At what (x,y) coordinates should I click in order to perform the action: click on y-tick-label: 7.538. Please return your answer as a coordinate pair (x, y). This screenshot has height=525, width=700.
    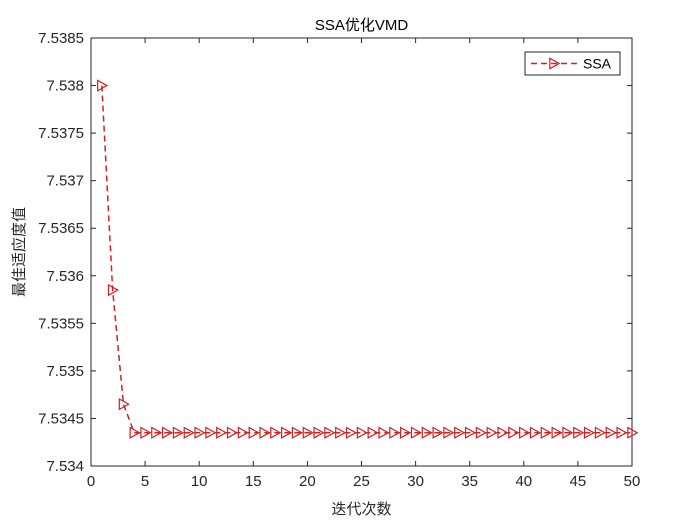
    Looking at the image, I should click on (65, 86).